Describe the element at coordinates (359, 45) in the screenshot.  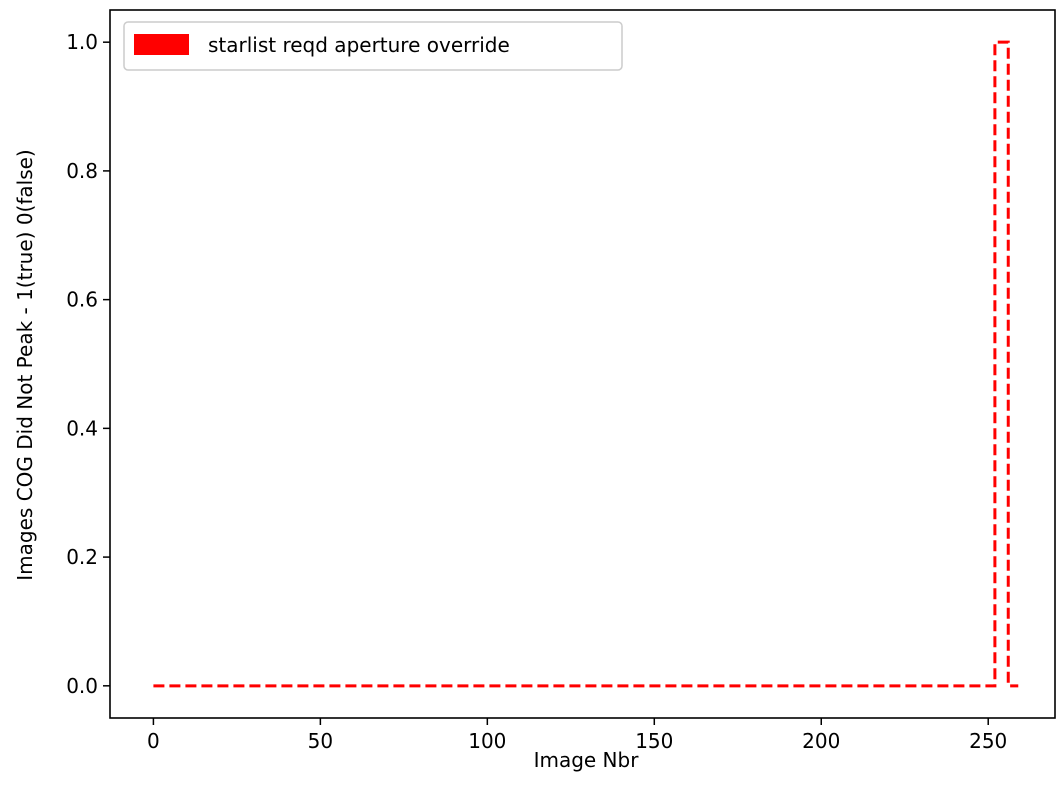
I see `legend-label: starlist reqd aperture override` at that location.